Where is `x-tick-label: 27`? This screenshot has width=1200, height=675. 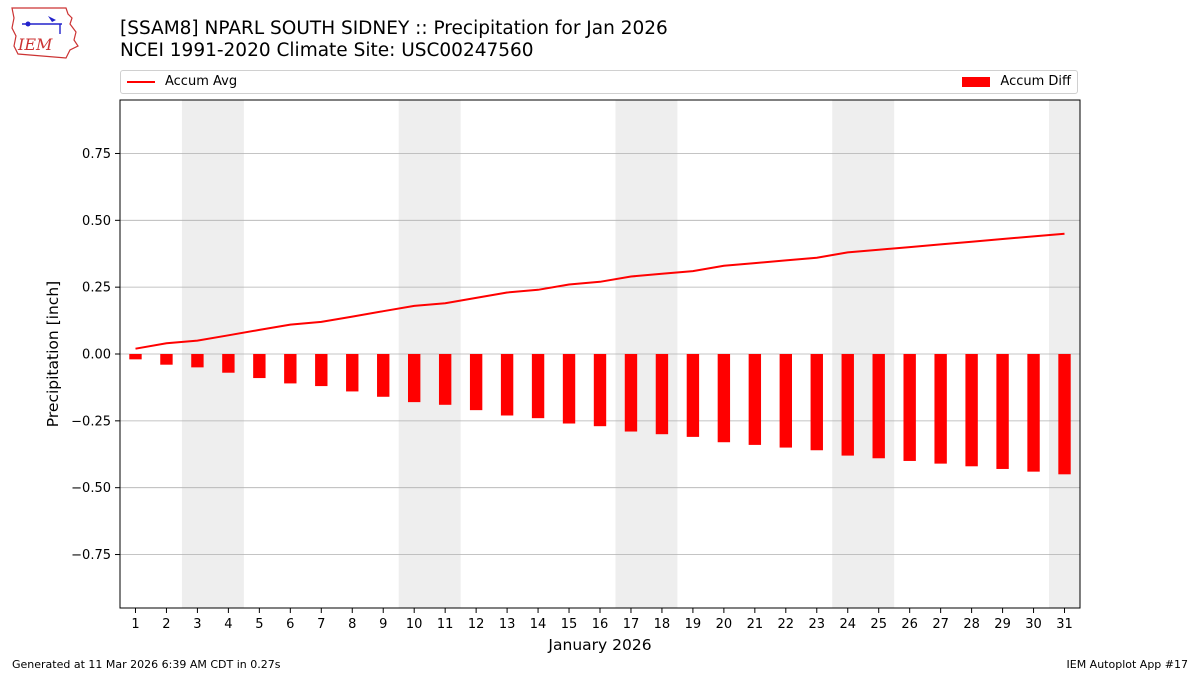 x-tick-label: 27 is located at coordinates (940, 624).